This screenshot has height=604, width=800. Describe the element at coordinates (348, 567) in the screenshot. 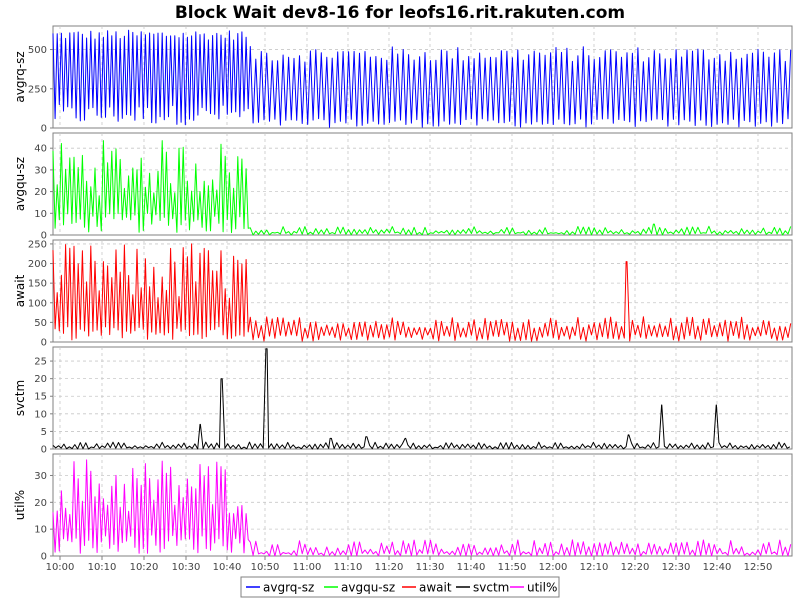

I see `x-tick-label: 11:10` at that location.